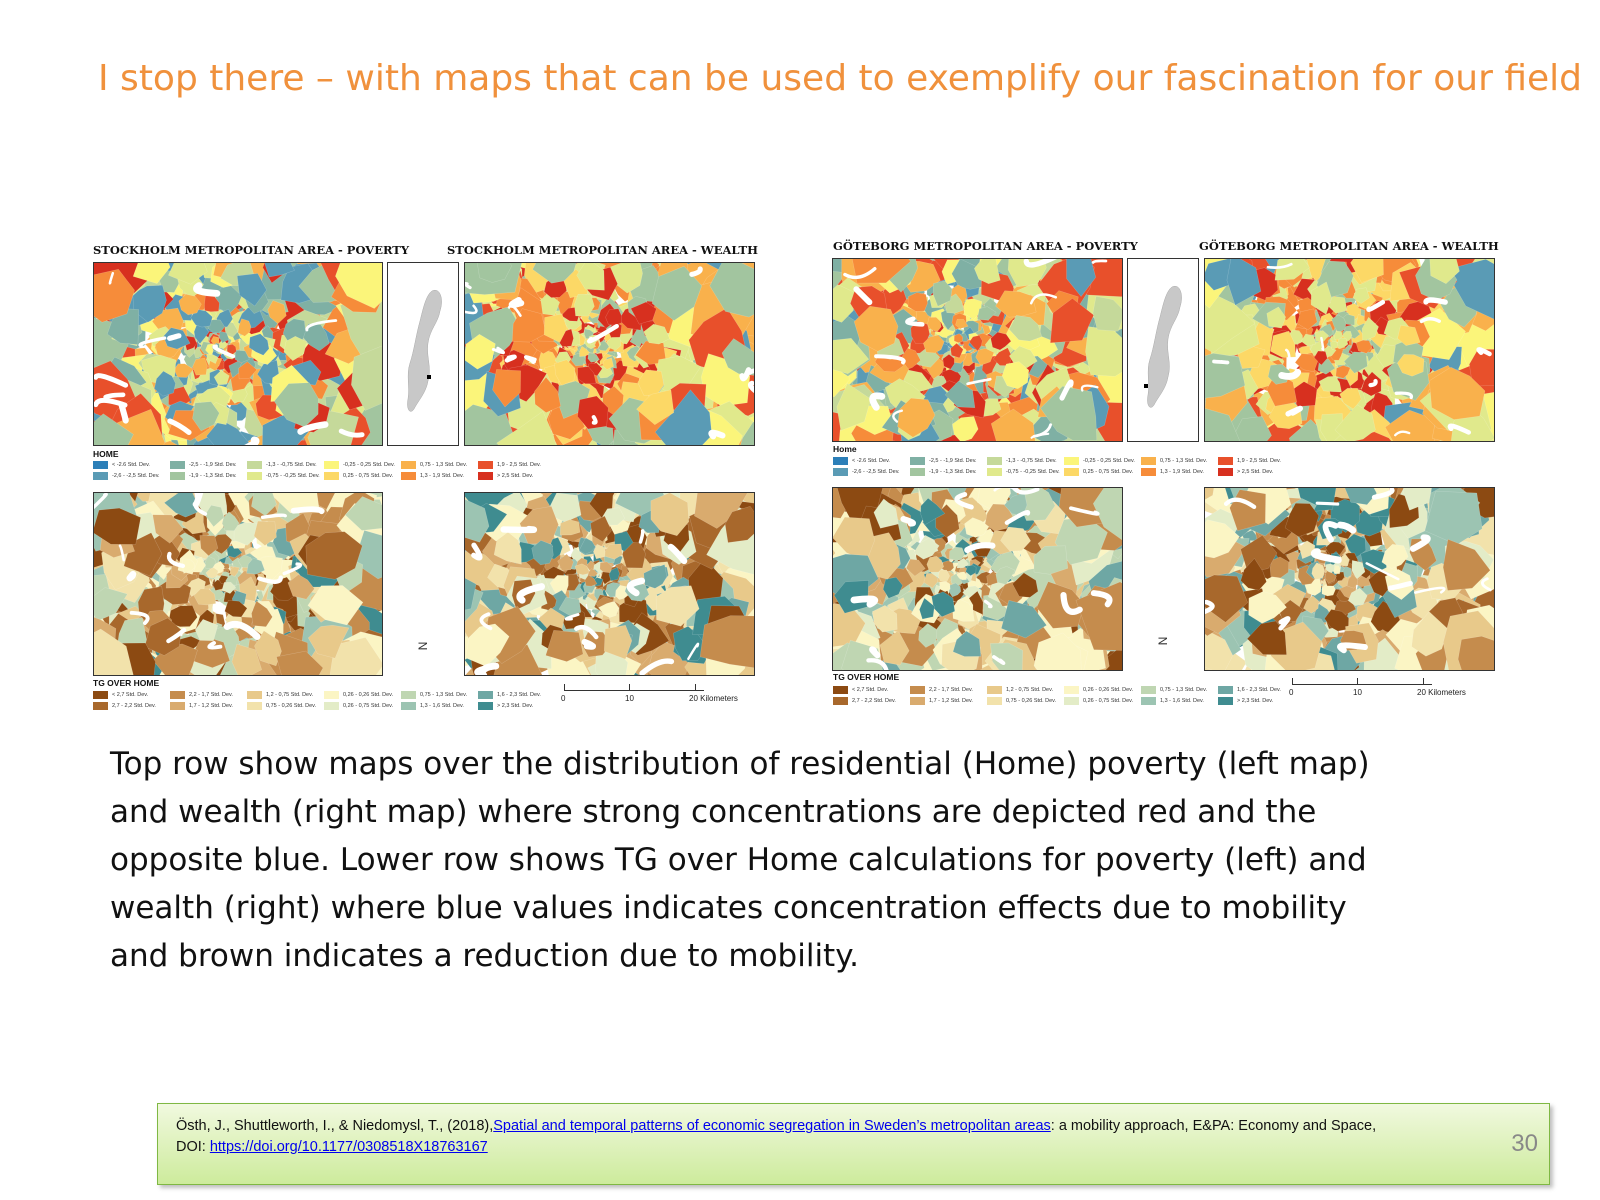  What do you see at coordinates (208, 476) in the screenshot?
I see `legend-item: -1,9 - -1,3 Std. Dev.` at bounding box center [208, 476].